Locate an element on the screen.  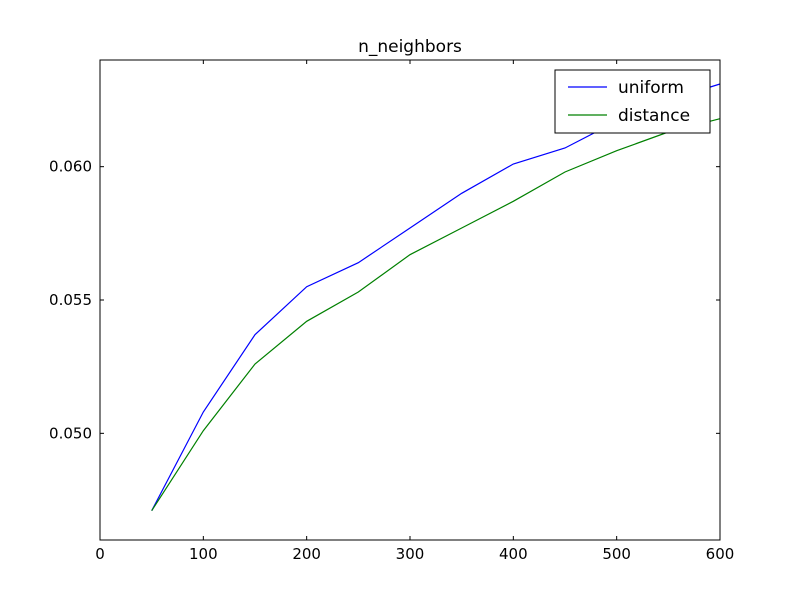
chart-title: n_neighbors is located at coordinates (410, 47).